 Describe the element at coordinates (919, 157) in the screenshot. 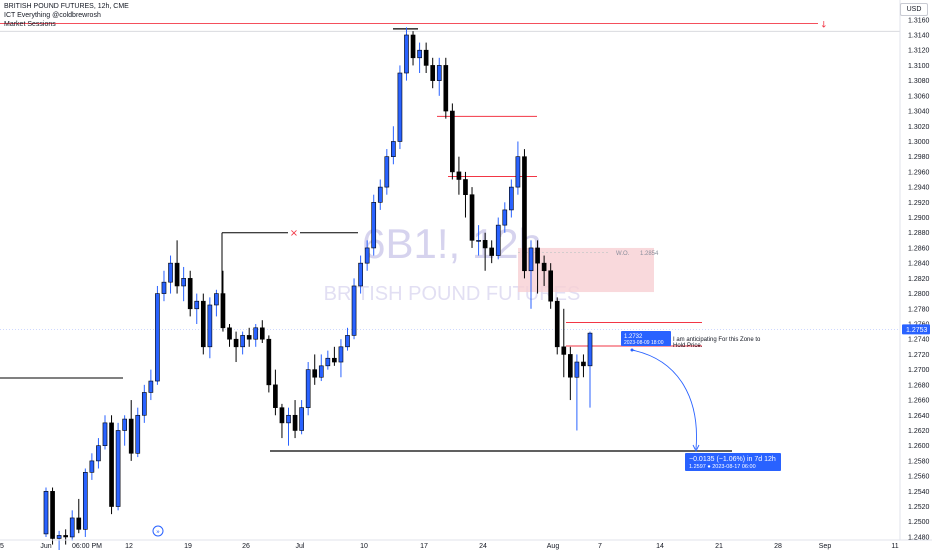

I see `price-tick-label: 1.2980` at that location.